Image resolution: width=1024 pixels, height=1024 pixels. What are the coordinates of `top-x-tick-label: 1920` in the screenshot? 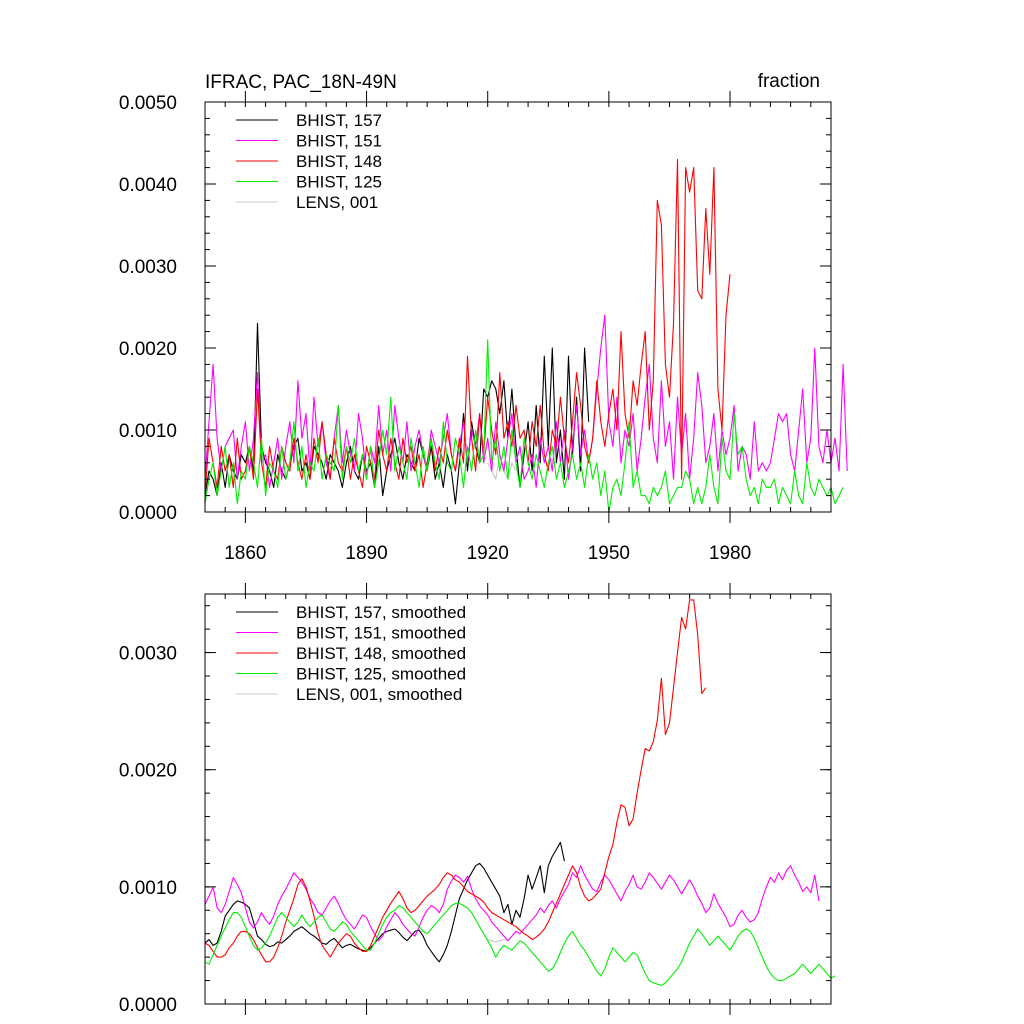 It's located at (488, 553).